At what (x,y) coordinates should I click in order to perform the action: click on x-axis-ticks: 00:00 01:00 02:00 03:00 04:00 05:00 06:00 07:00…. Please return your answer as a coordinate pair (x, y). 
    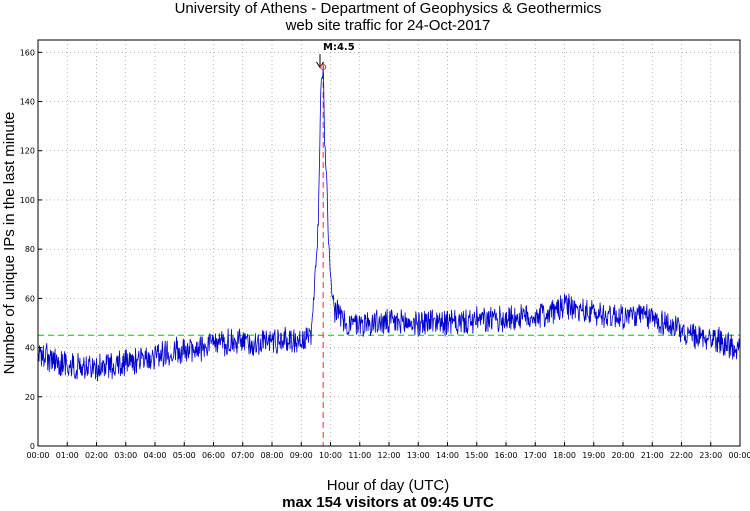
    Looking at the image, I should click on (388, 451).